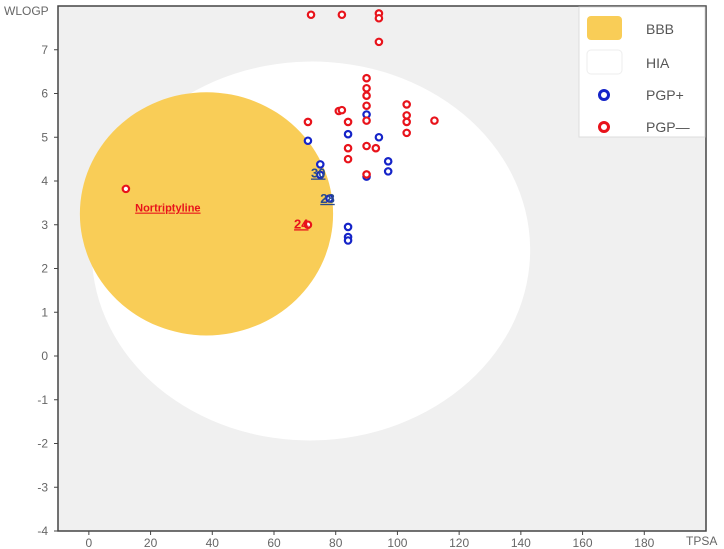 This screenshot has height=549, width=724. What do you see at coordinates (213, 542) in the screenshot?
I see `x-tick-label: 40` at bounding box center [213, 542].